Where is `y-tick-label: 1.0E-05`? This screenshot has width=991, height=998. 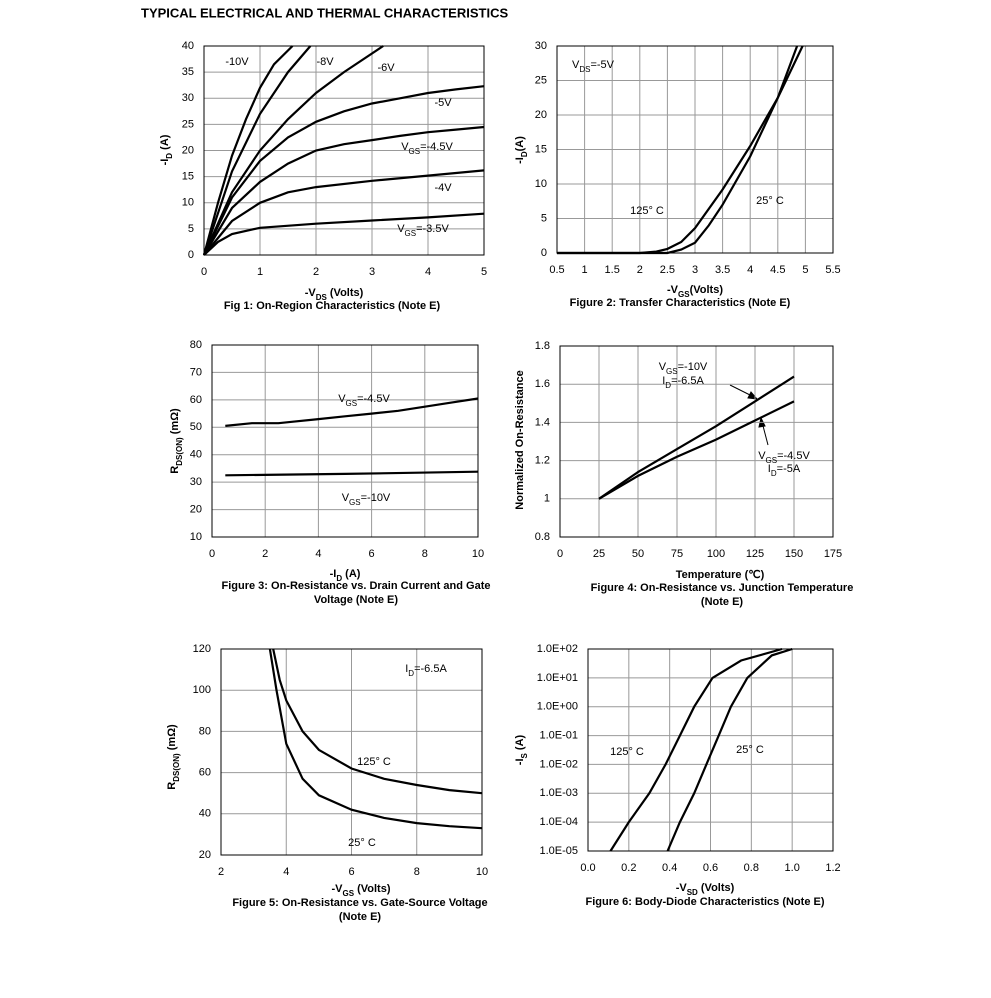
y-tick-label: 1.0E-05 is located at coordinates (558, 851).